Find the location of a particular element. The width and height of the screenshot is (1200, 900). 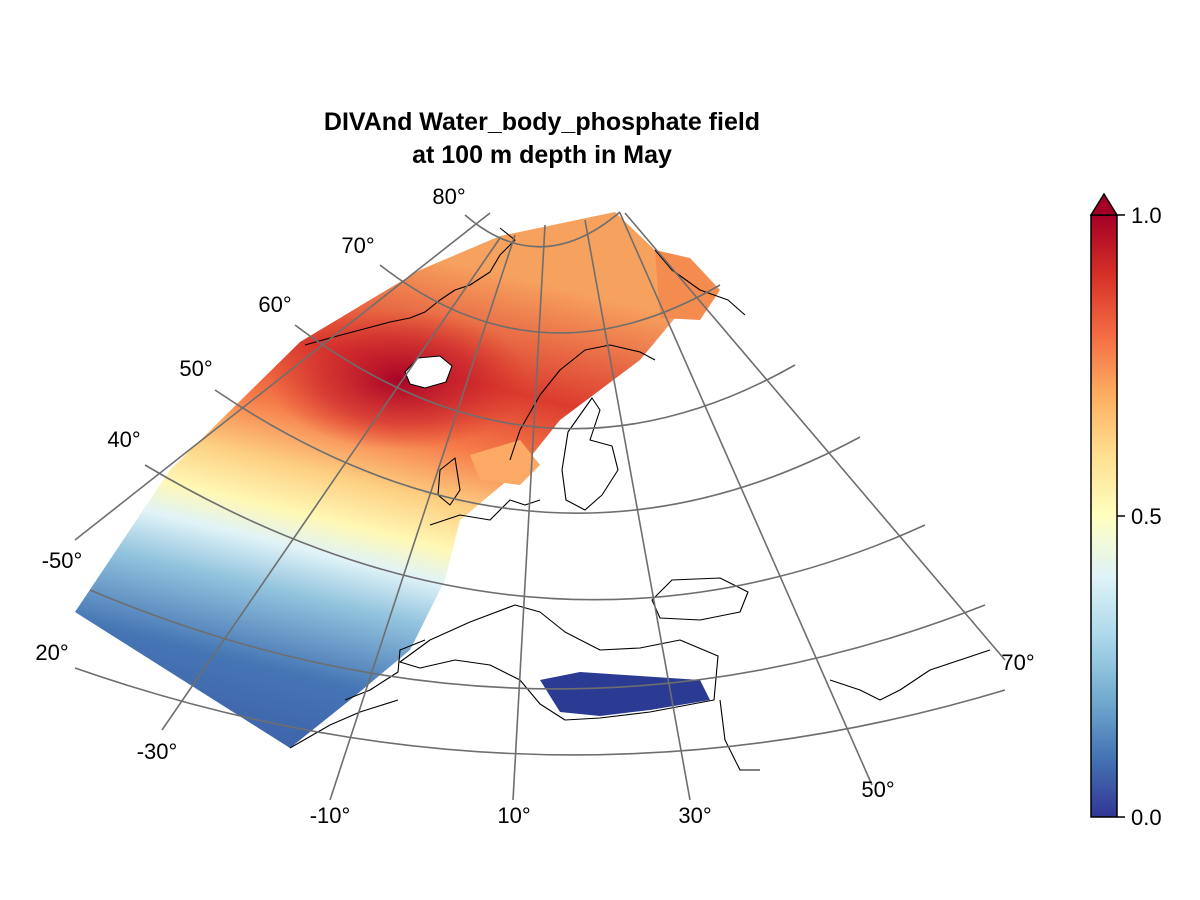

lat-label-40: 40° is located at coordinates (123, 439).